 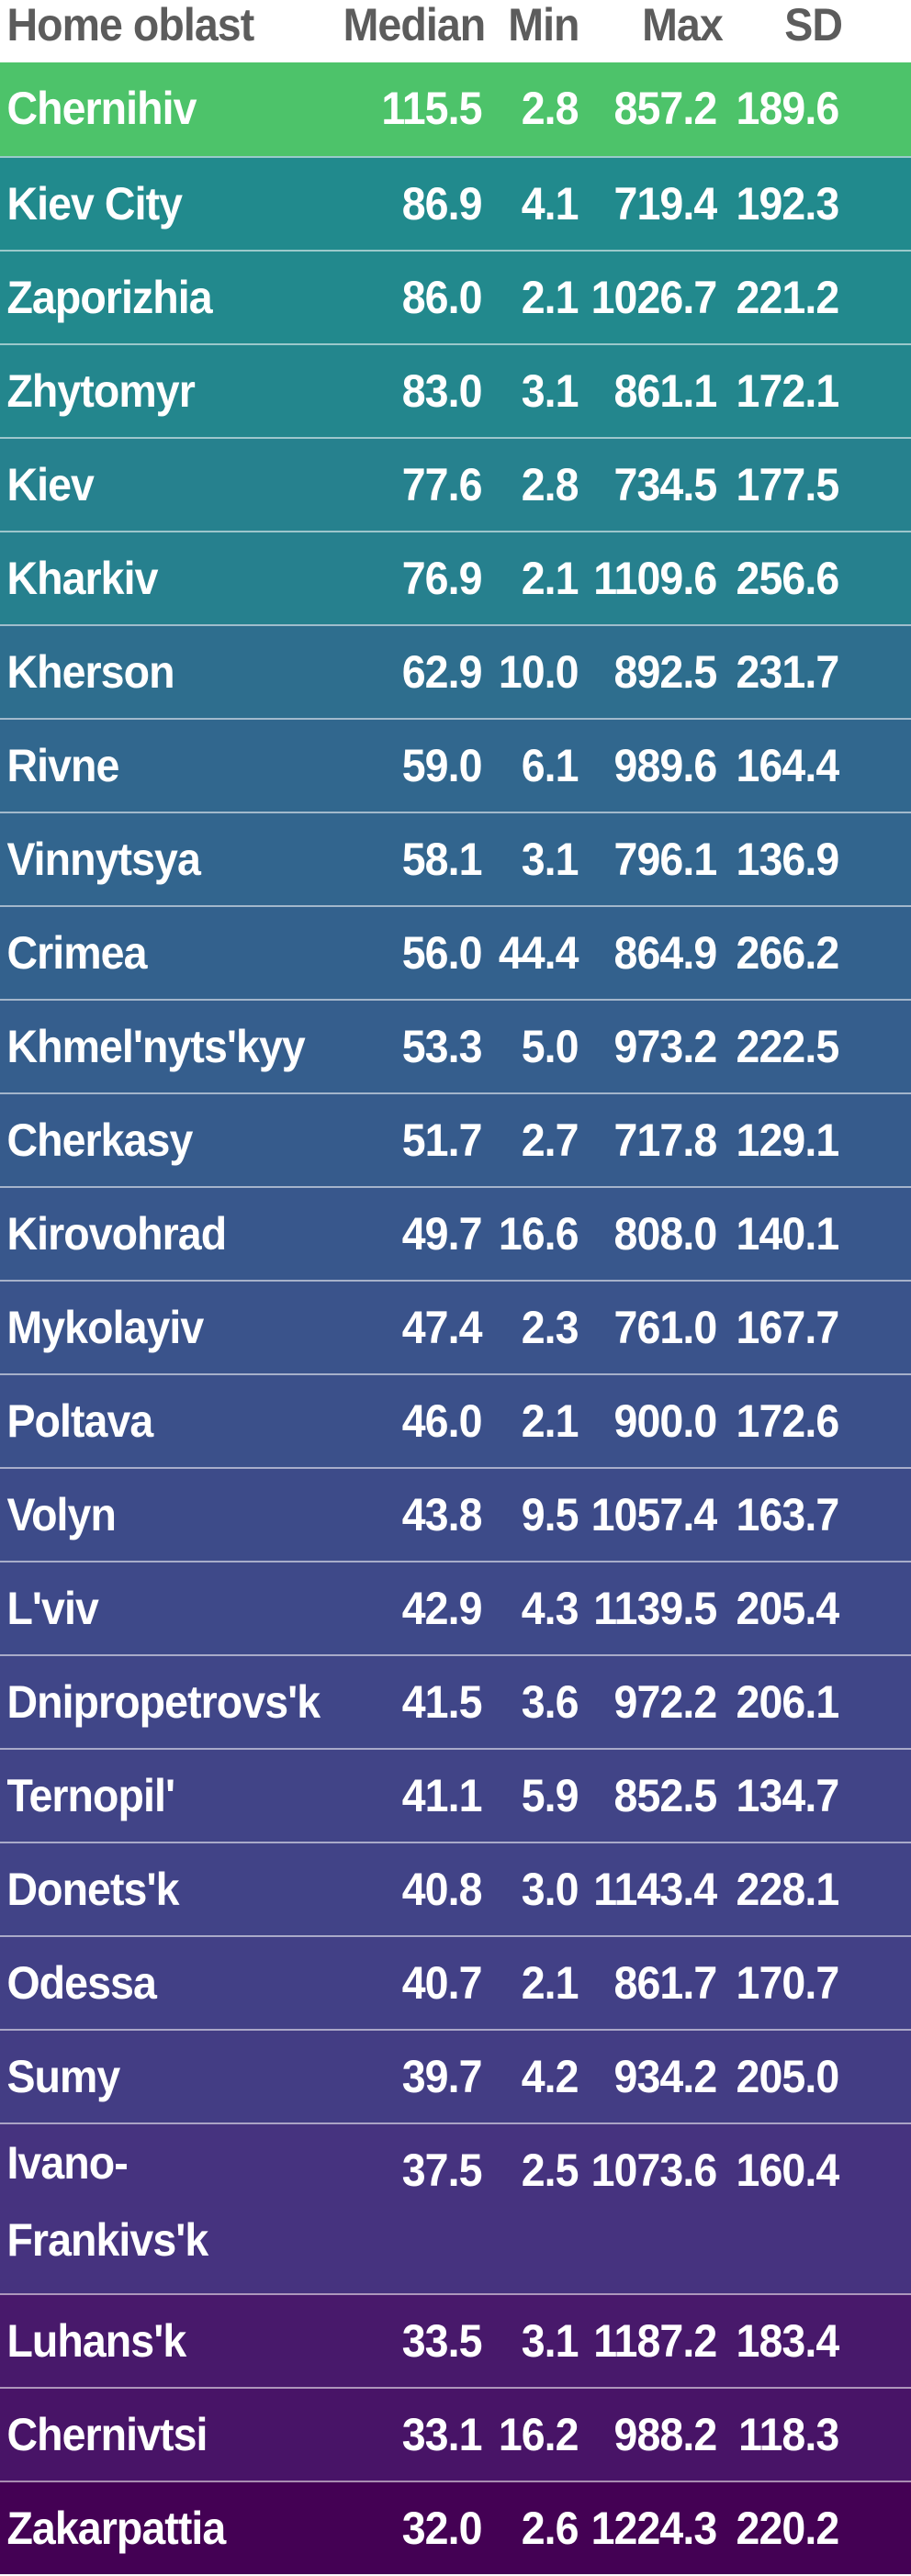 What do you see at coordinates (550, 1327) in the screenshot?
I see `min-cell: 2.3` at bounding box center [550, 1327].